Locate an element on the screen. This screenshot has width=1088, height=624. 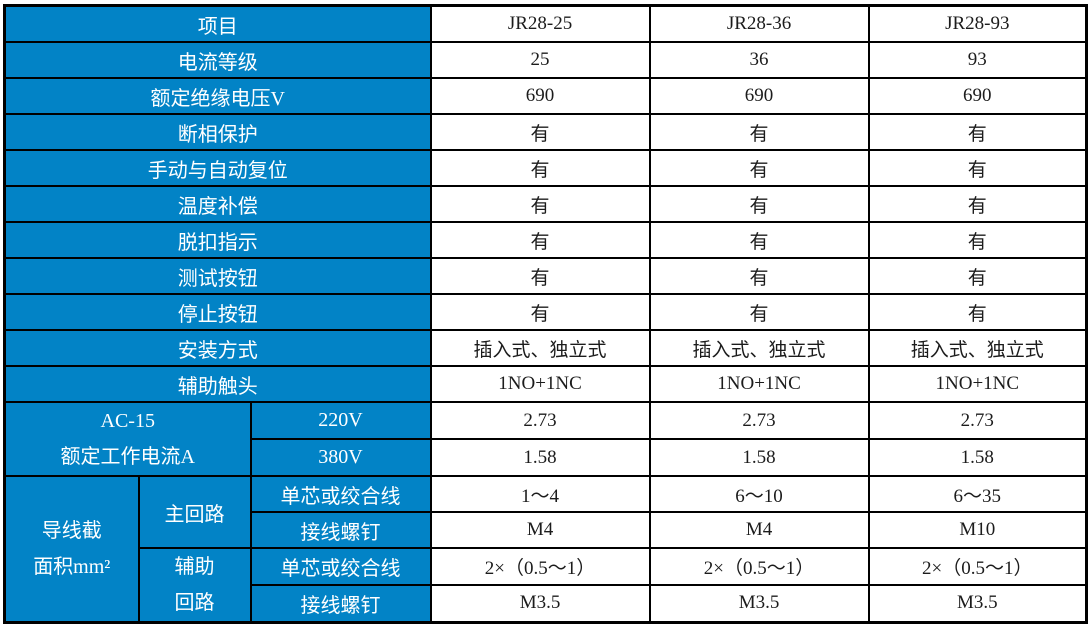
value-cell: 1～4 is located at coordinates (540, 494).